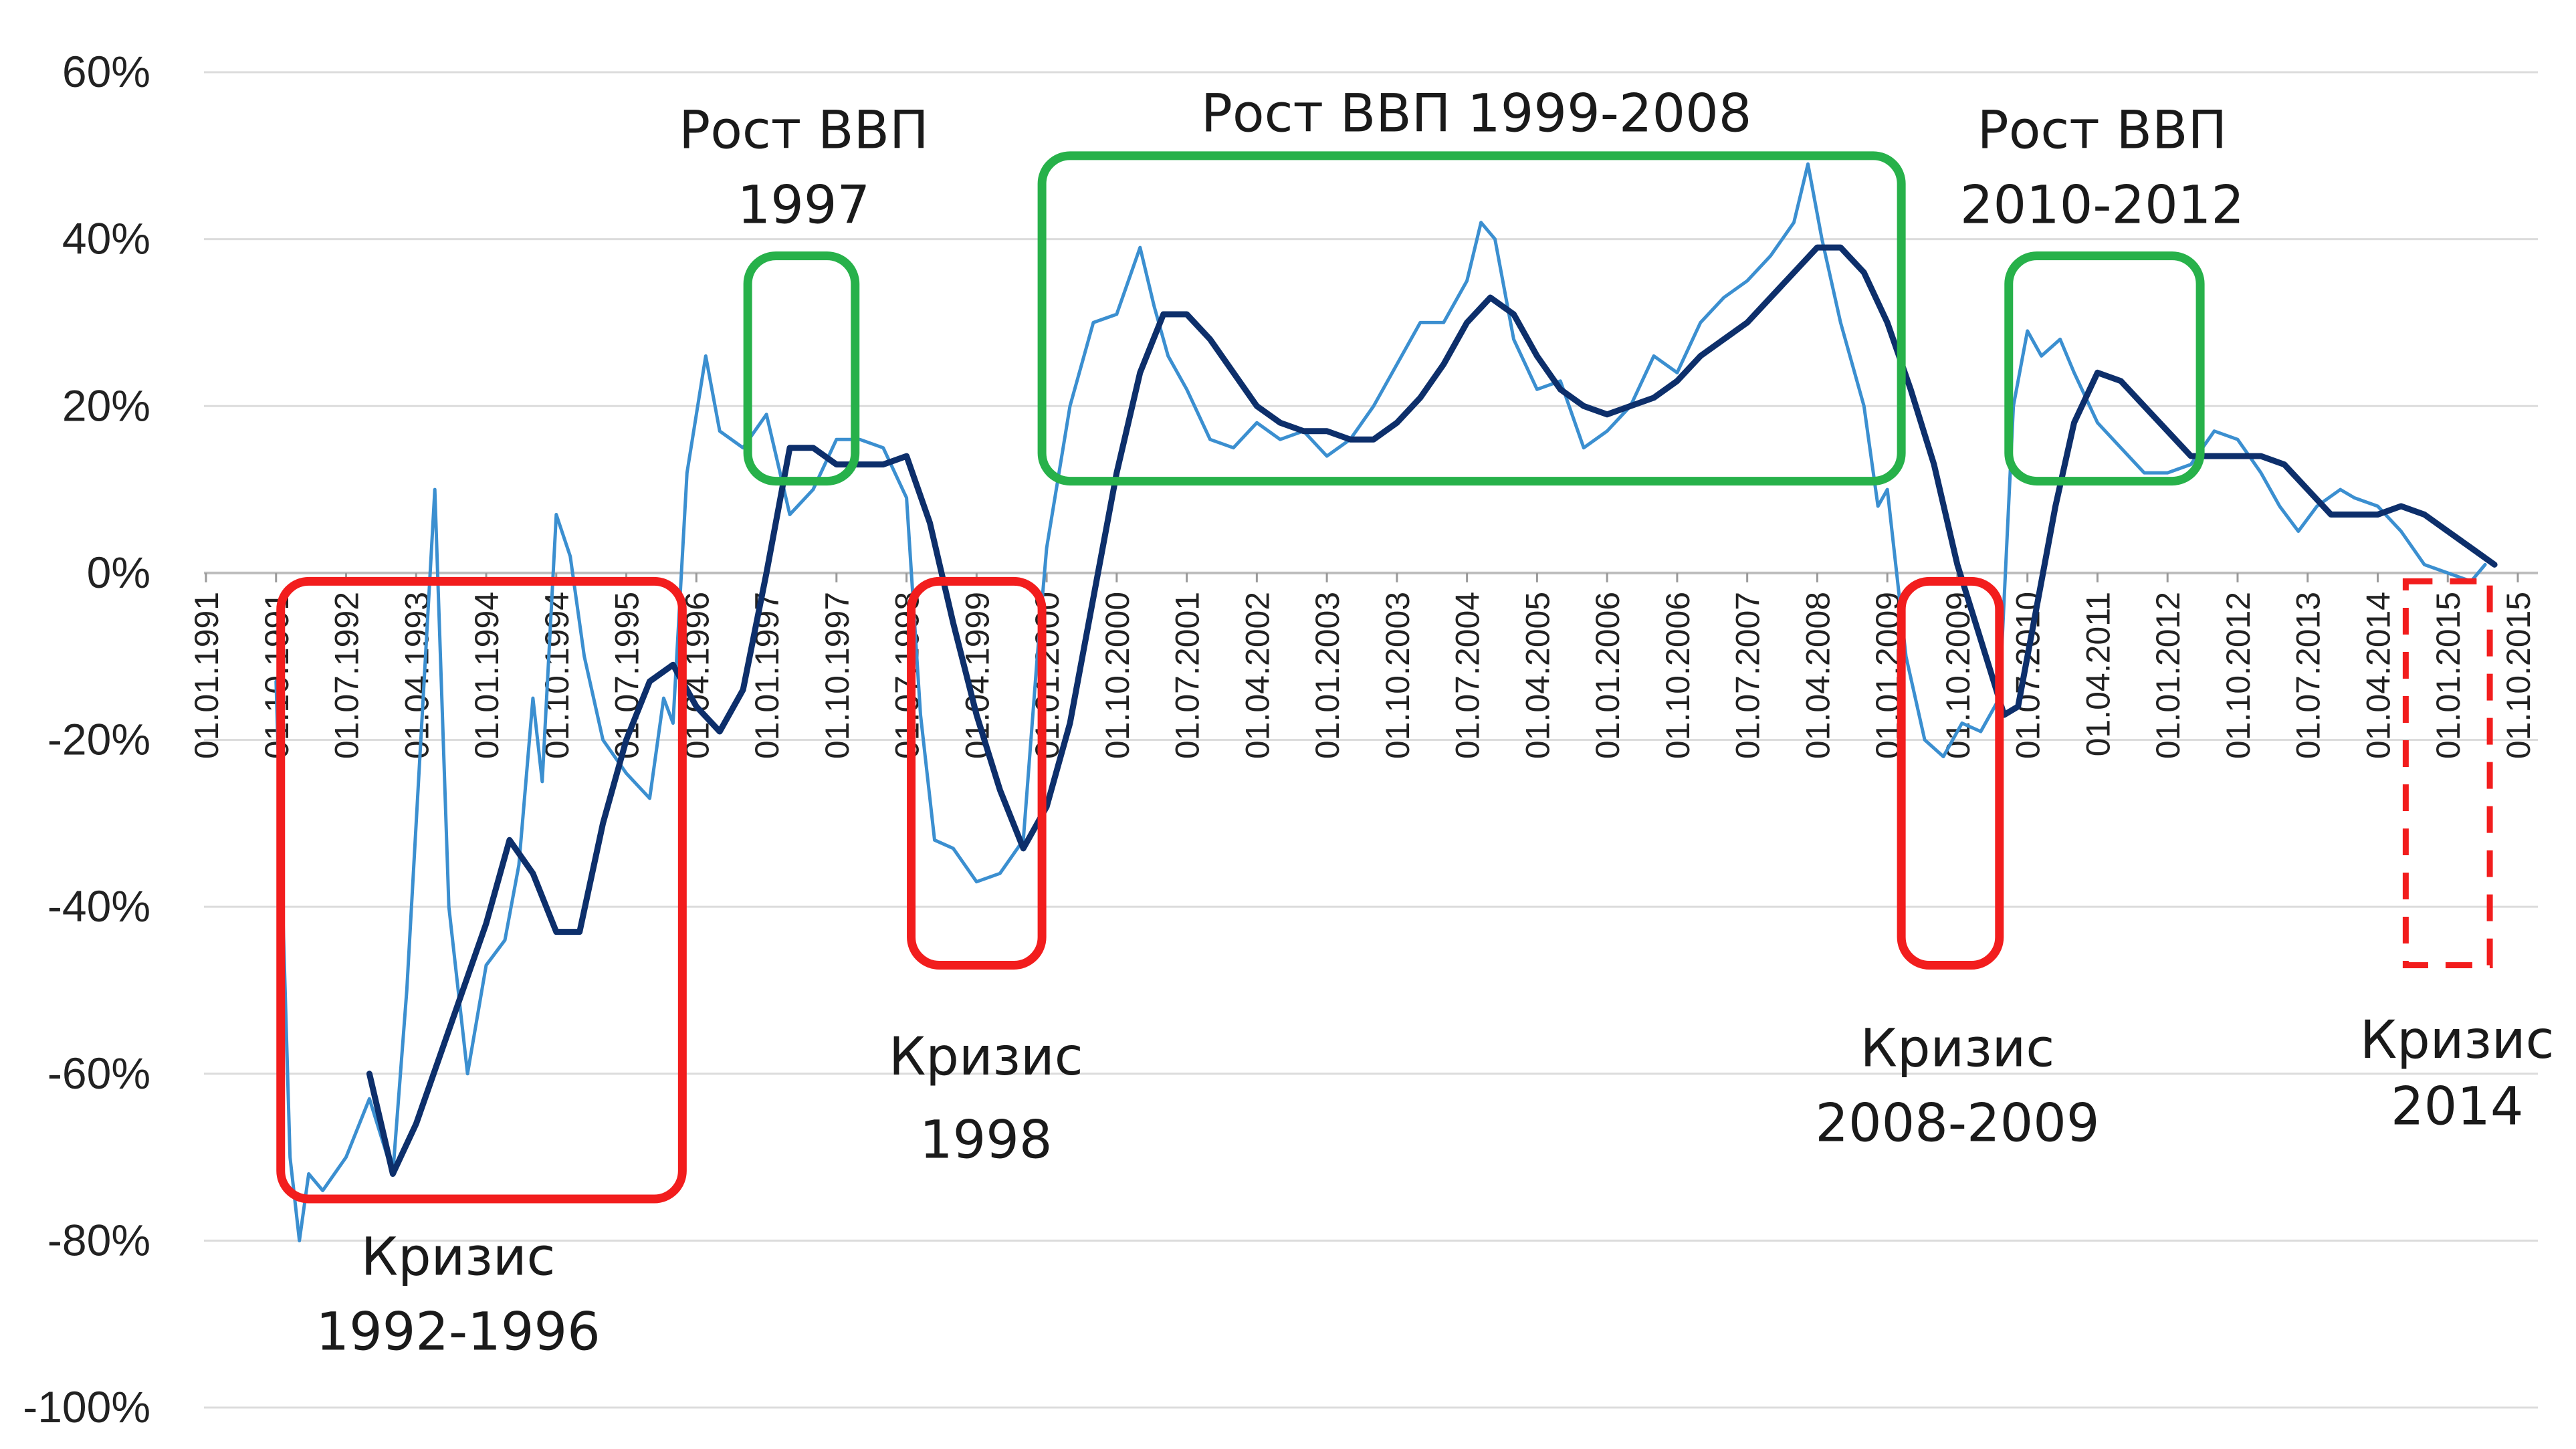  What do you see at coordinates (1957, 1124) in the screenshot?
I see `crisis-2008-2009-label: 2008-2009` at bounding box center [1957, 1124].